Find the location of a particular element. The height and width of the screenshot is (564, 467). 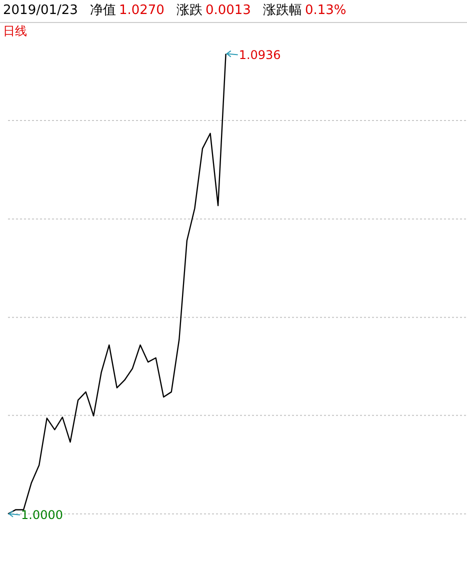

annotation: 1.0936 is located at coordinates (259, 55).